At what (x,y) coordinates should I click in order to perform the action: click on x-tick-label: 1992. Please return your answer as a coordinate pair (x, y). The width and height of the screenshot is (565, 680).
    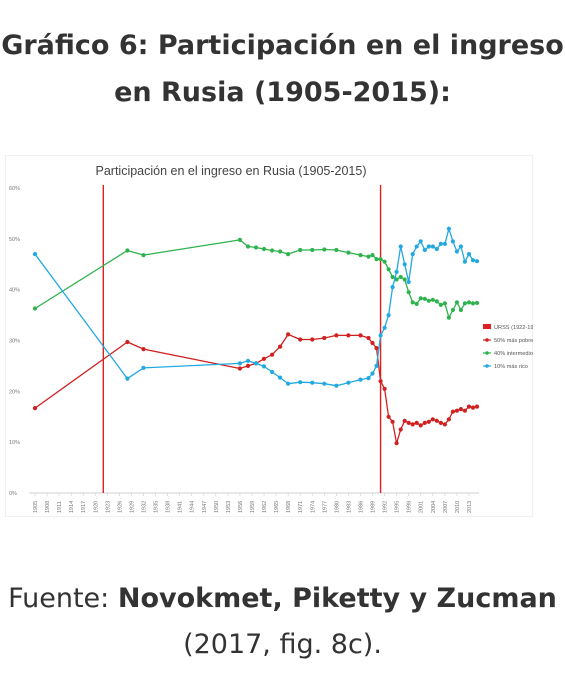
    Looking at the image, I should click on (386, 507).